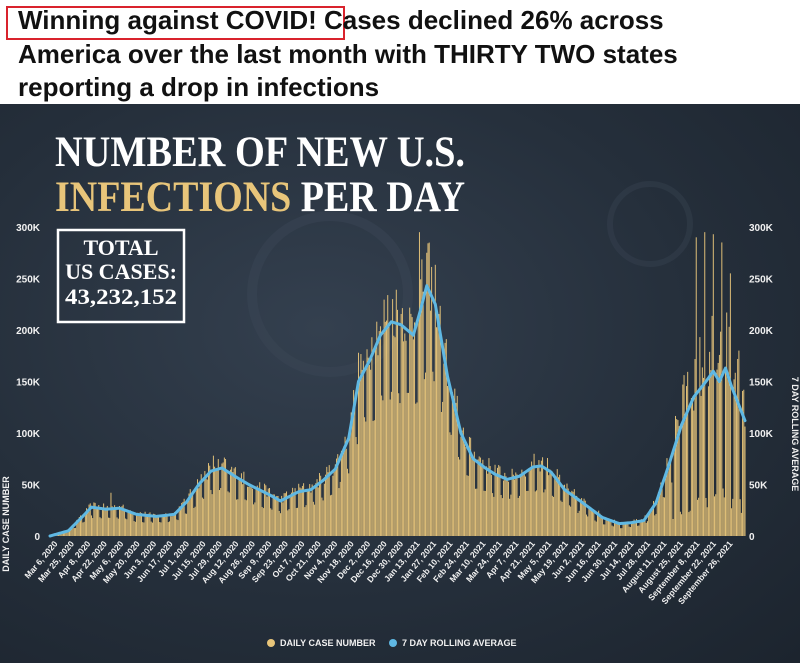 The image size is (800, 663). I want to click on y-axis-left-label: DAILY CASE NUMBER, so click(6, 524).